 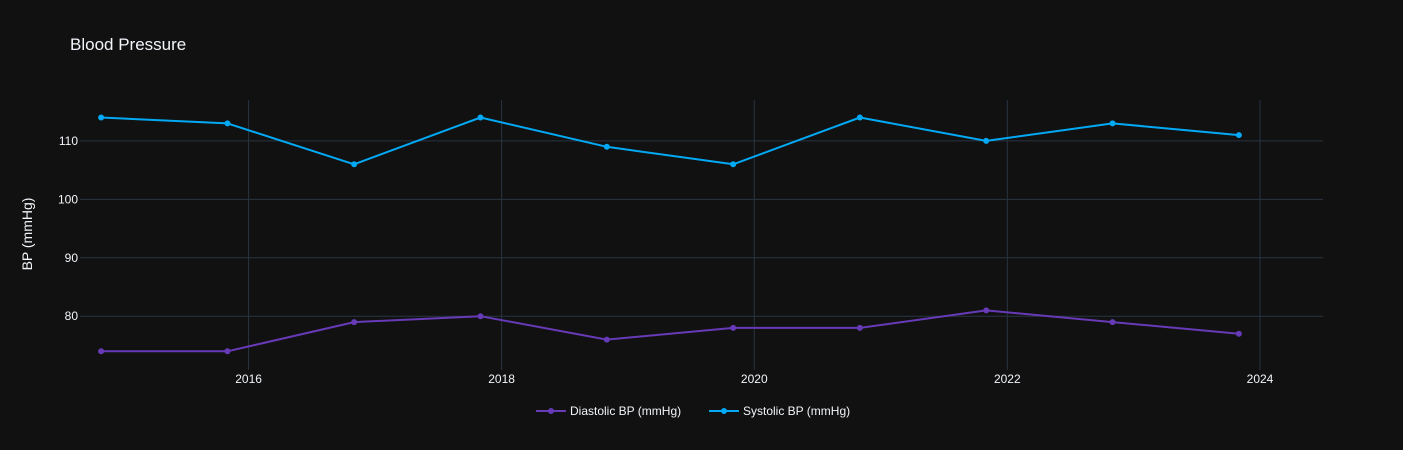 I want to click on x-tick-label: 2022, so click(x=1007, y=379).